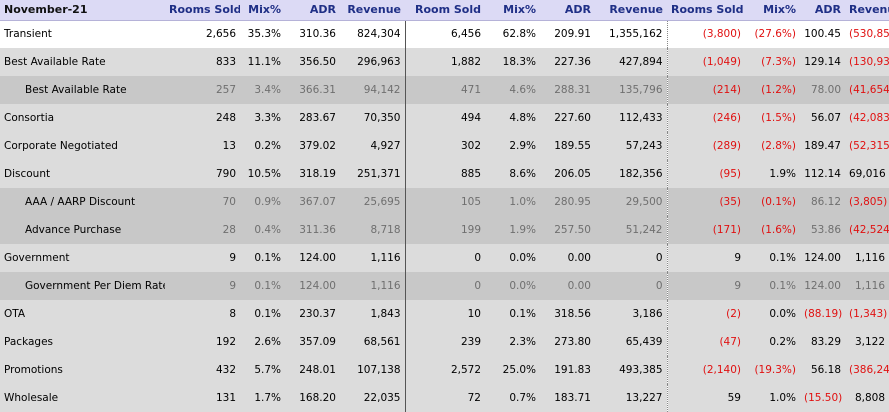  I want to click on table-cell: 230.37, so click(312, 314).